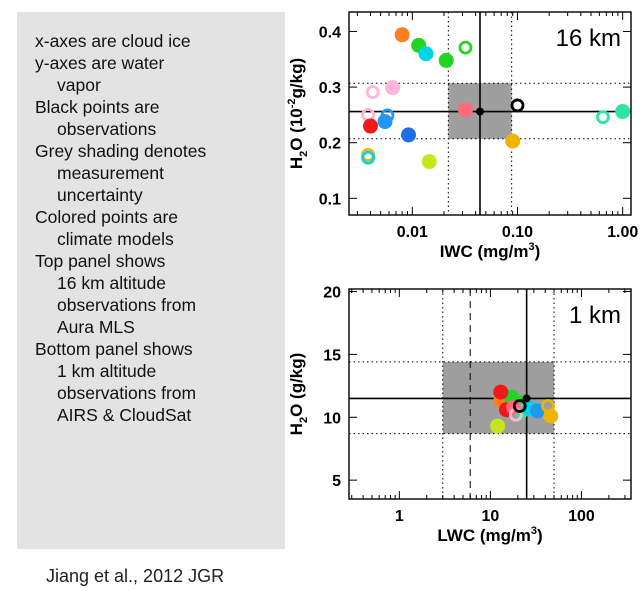 This screenshot has height=591, width=644. What do you see at coordinates (107, 129) in the screenshot?
I see `legend-line: observations` at bounding box center [107, 129].